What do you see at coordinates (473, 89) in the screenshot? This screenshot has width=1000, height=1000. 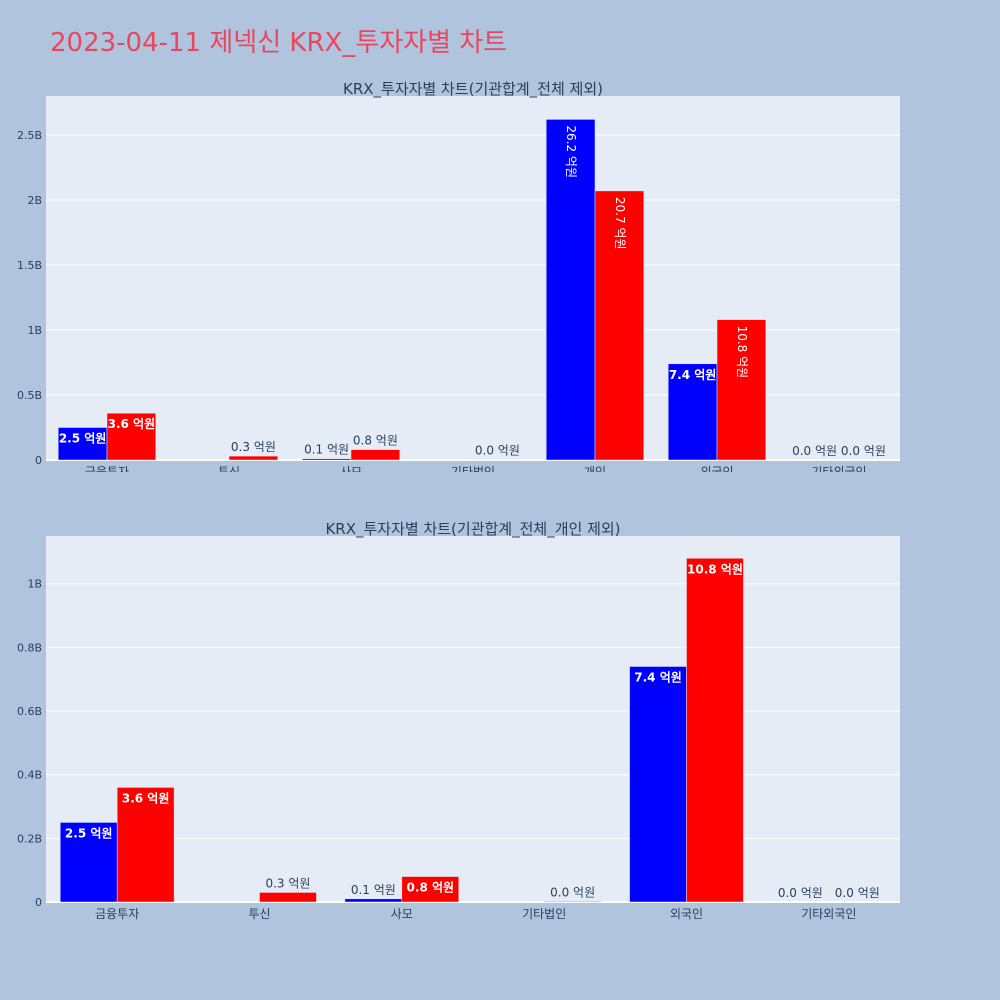 I see `chart-title: KRX_투자자별 차트(기관합계_전체 제외)` at bounding box center [473, 89].